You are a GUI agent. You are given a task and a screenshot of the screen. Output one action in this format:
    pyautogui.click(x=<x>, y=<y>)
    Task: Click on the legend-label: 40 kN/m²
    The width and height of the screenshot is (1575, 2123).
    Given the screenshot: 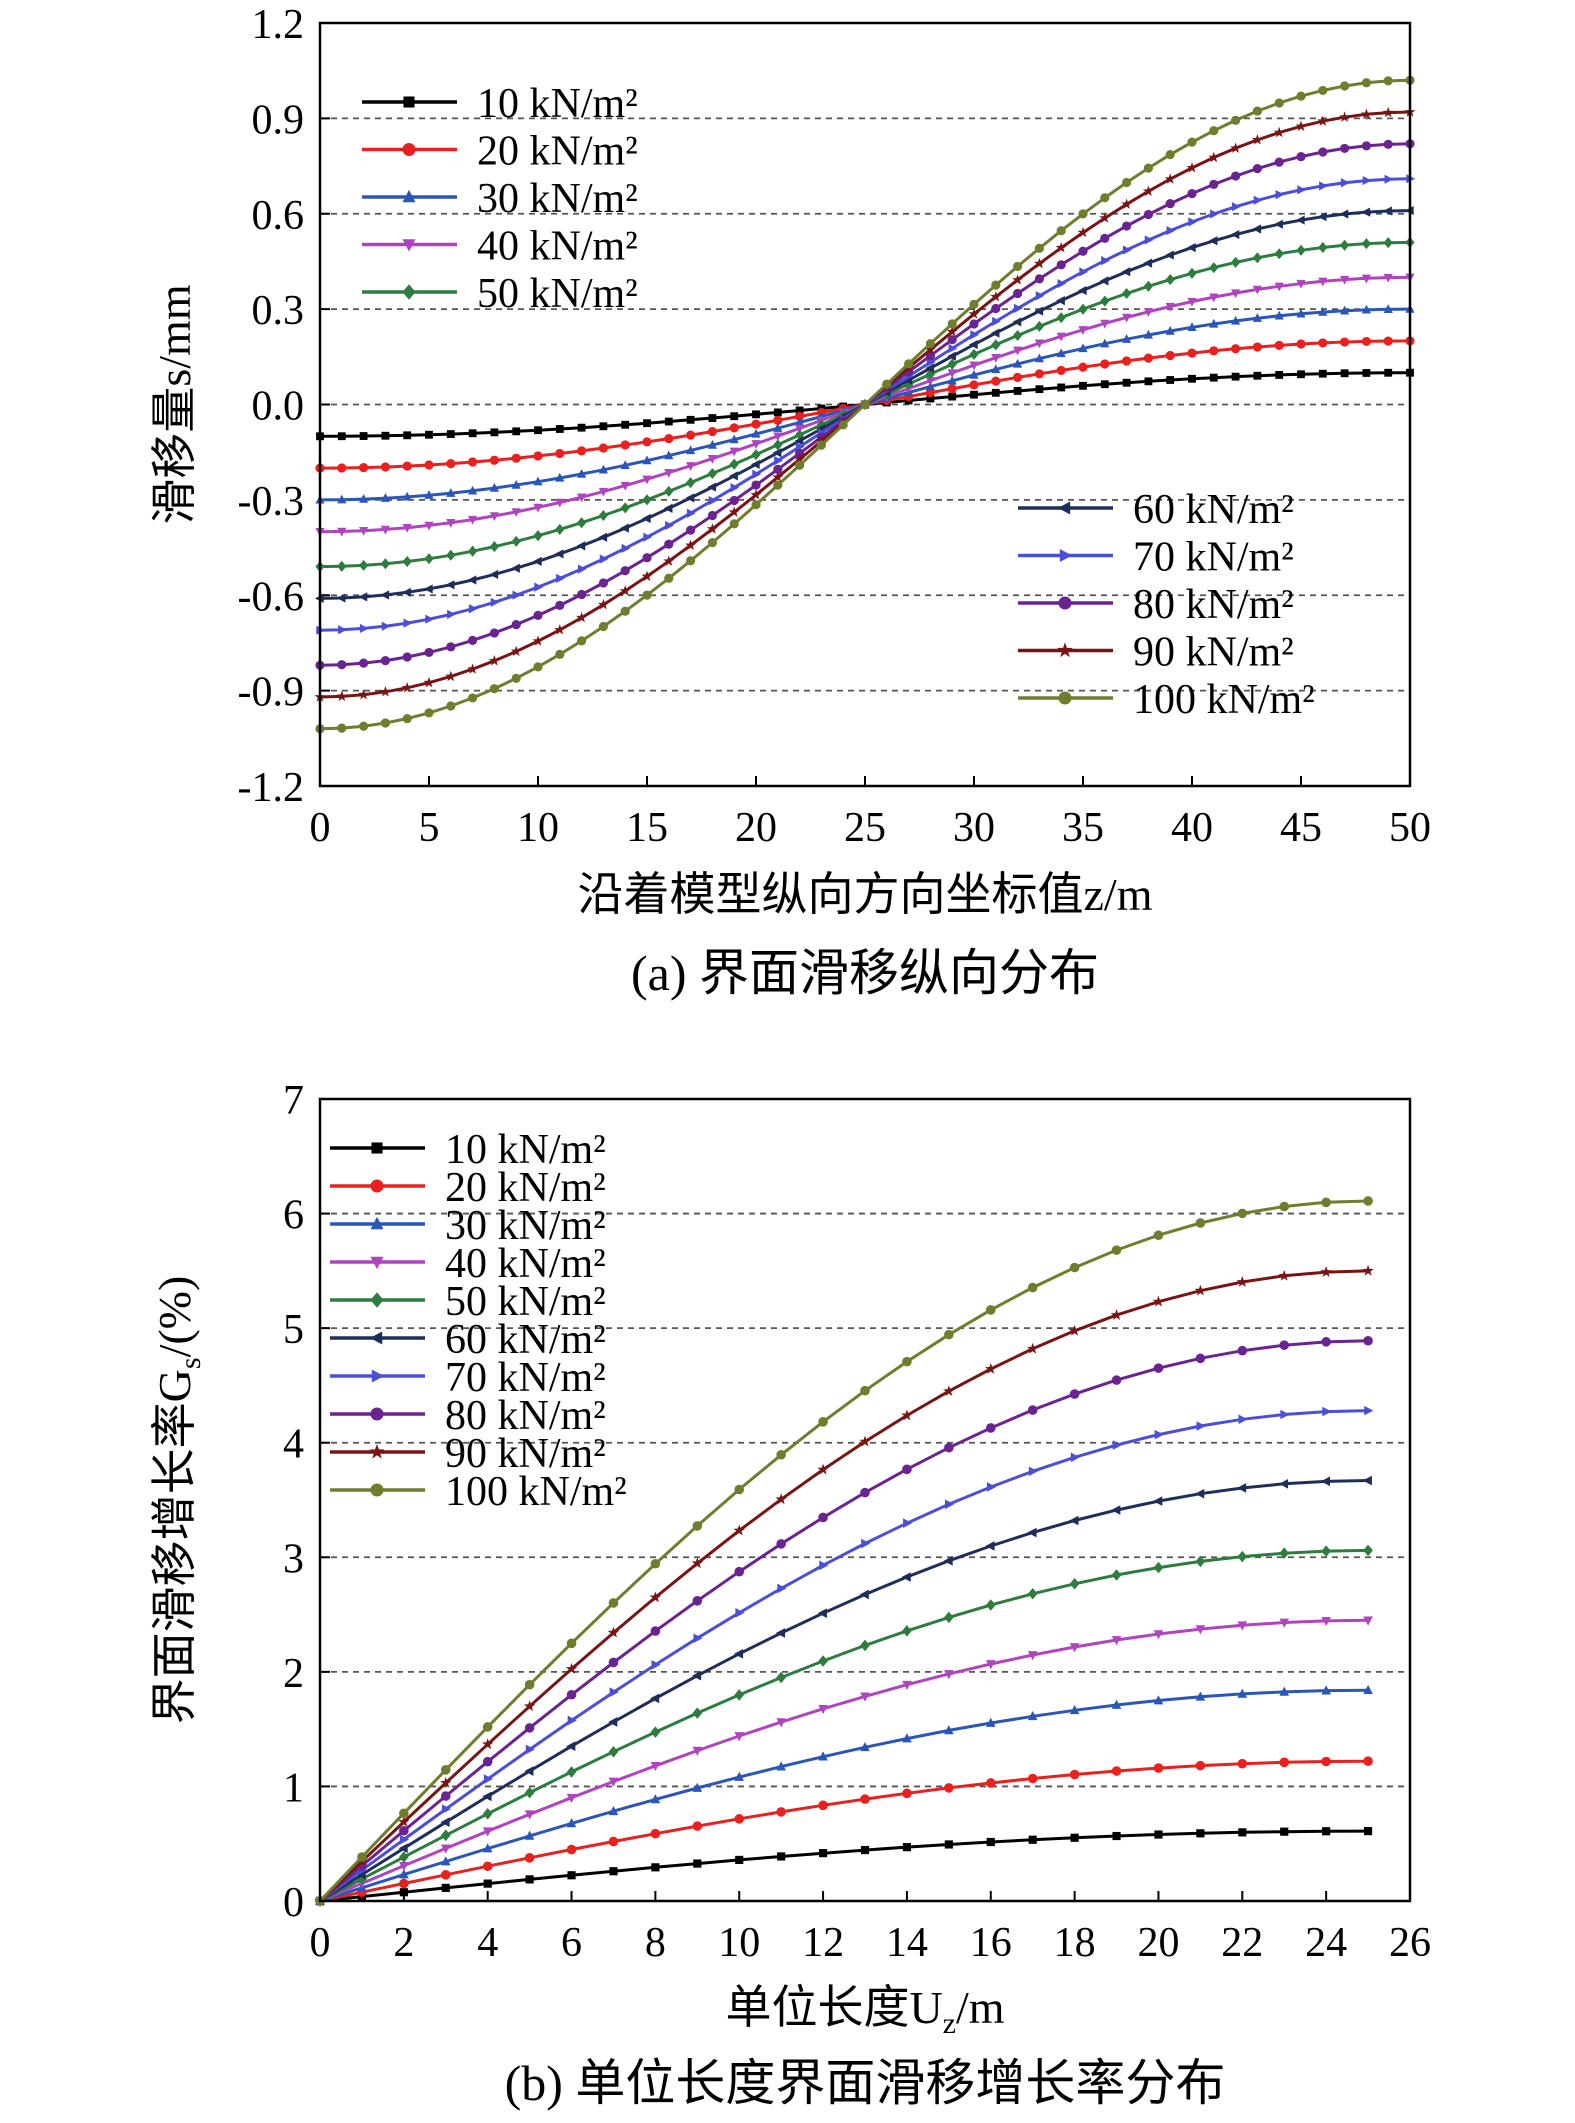 What is the action you would take?
    pyautogui.click(x=557, y=247)
    